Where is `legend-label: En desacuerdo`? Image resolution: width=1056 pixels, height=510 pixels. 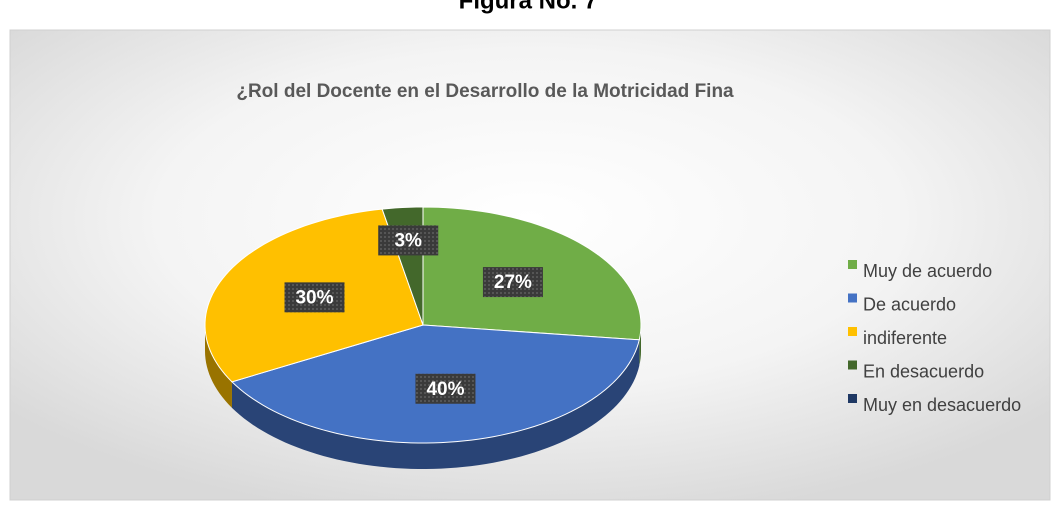 legend-label: En desacuerdo is located at coordinates (923, 371).